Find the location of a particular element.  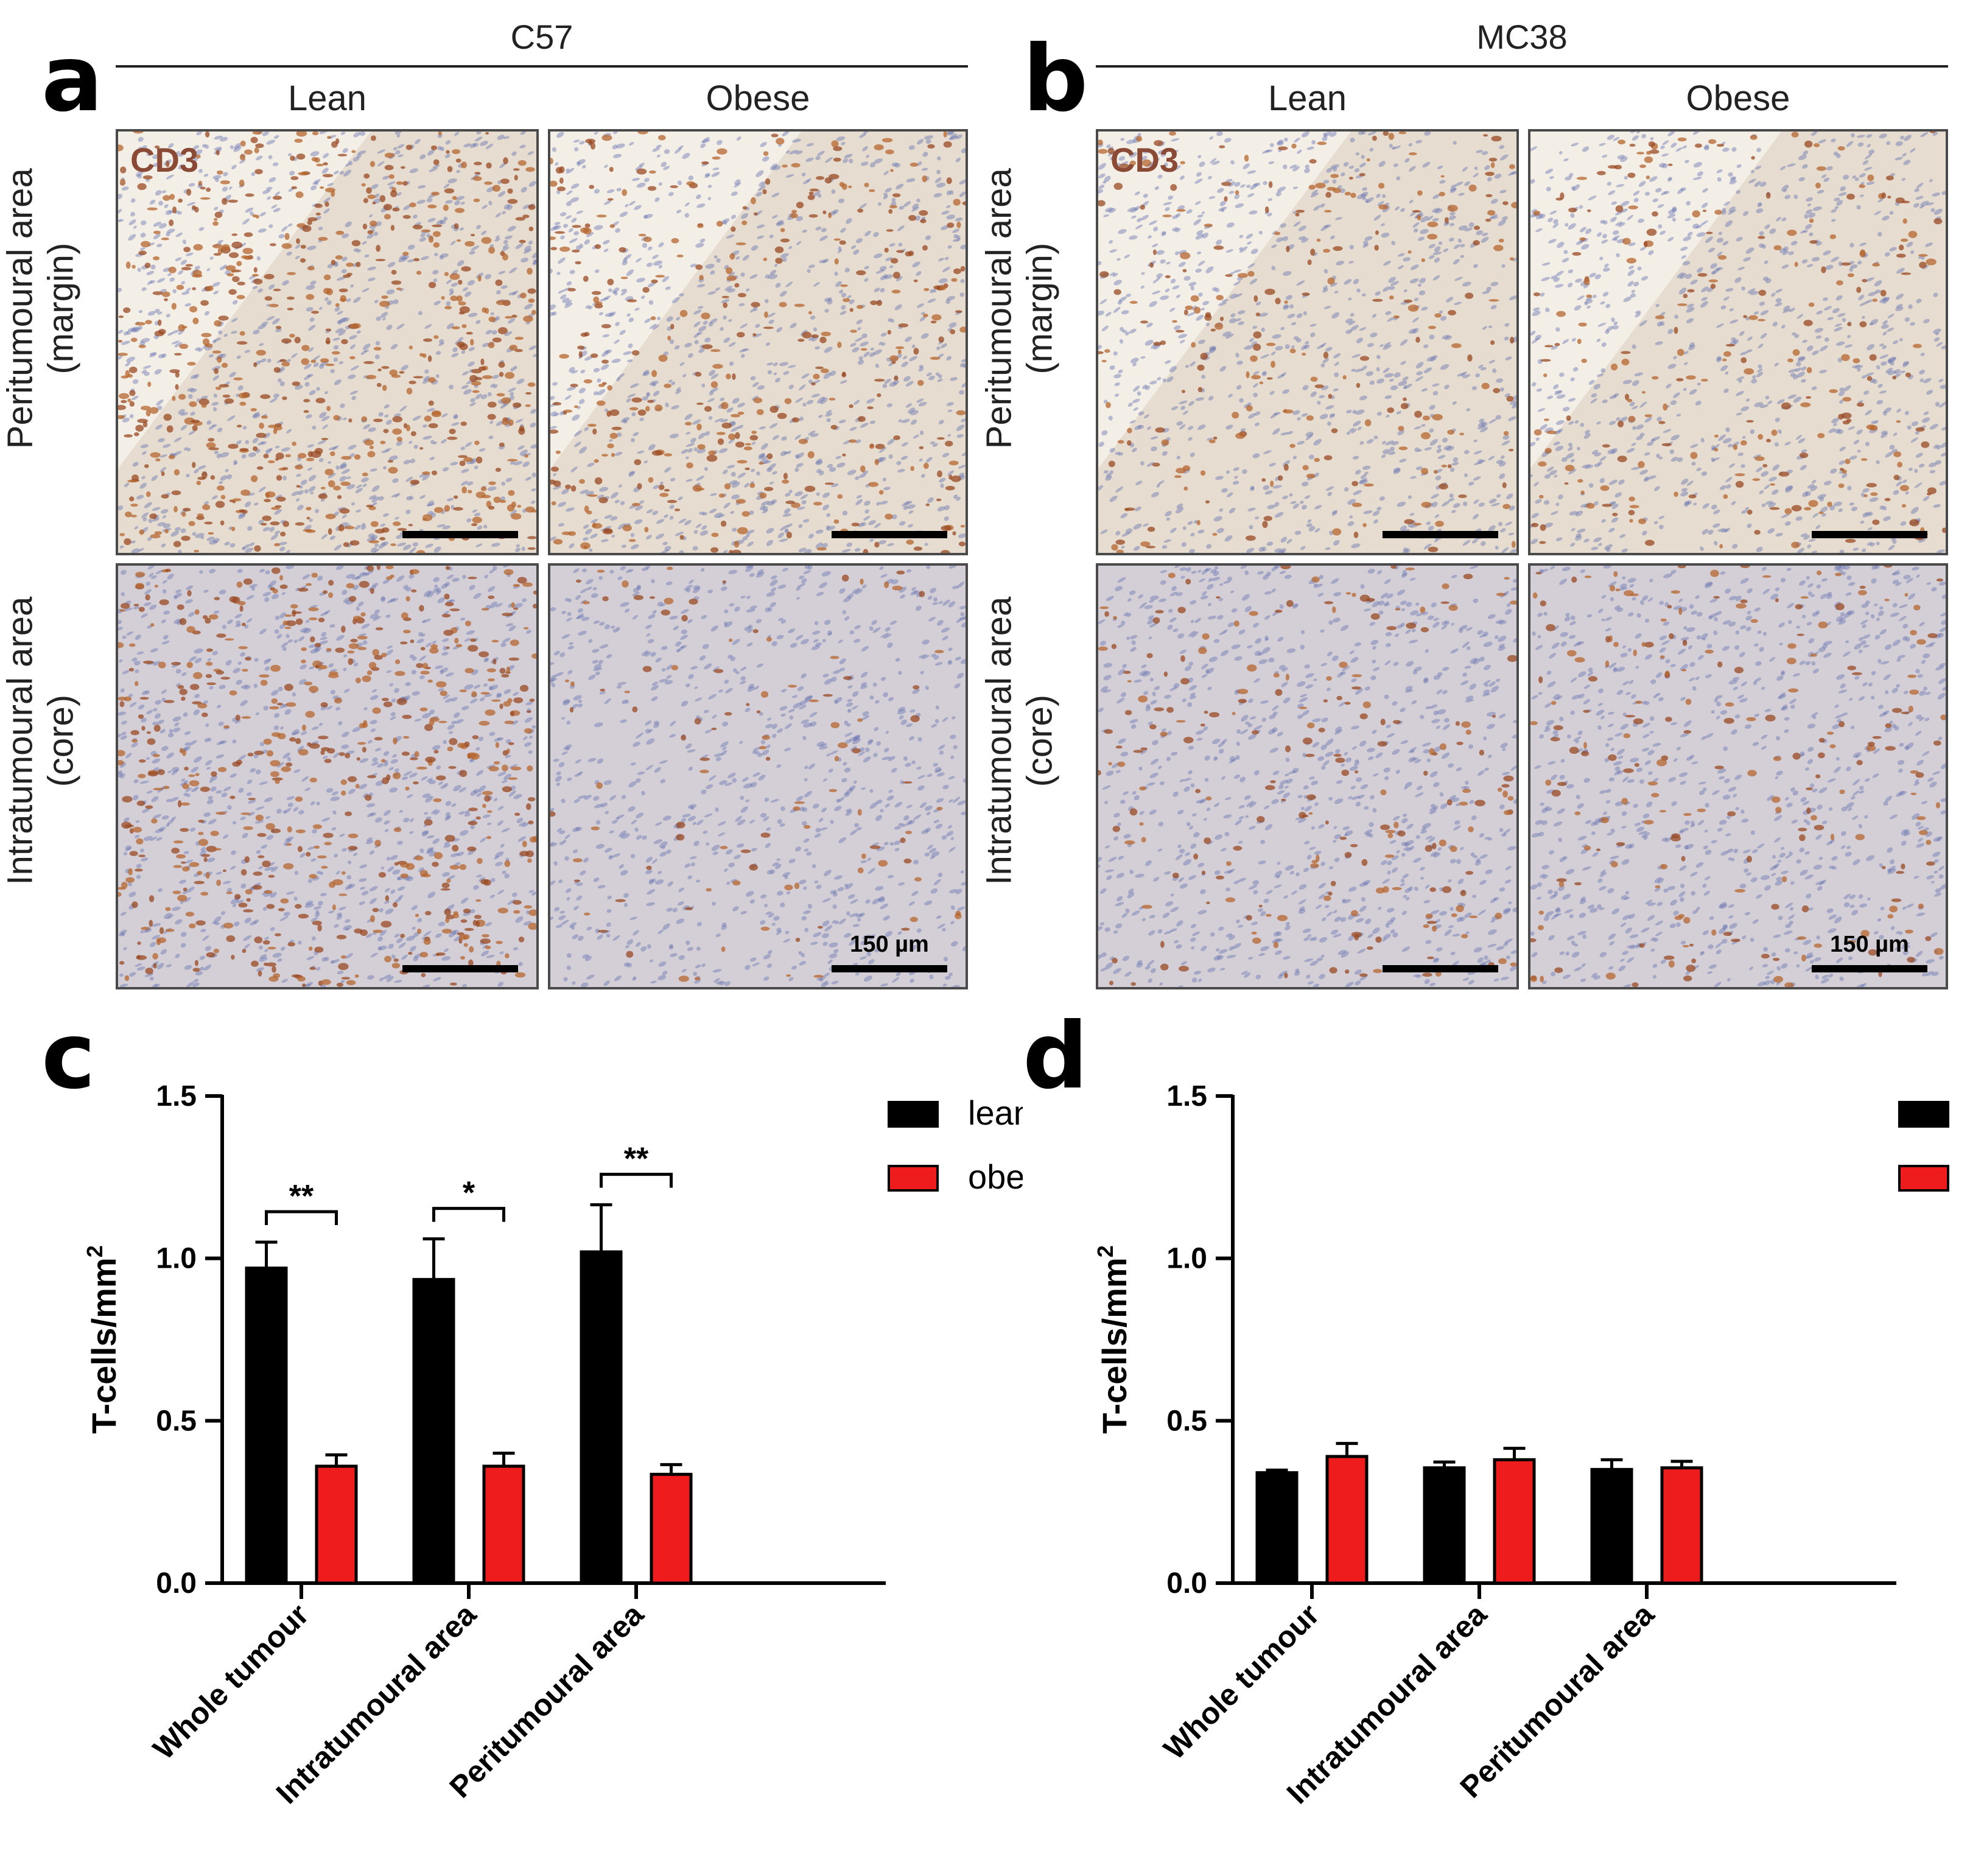

micrograph-b-r1c0 is located at coordinates (1307, 776).